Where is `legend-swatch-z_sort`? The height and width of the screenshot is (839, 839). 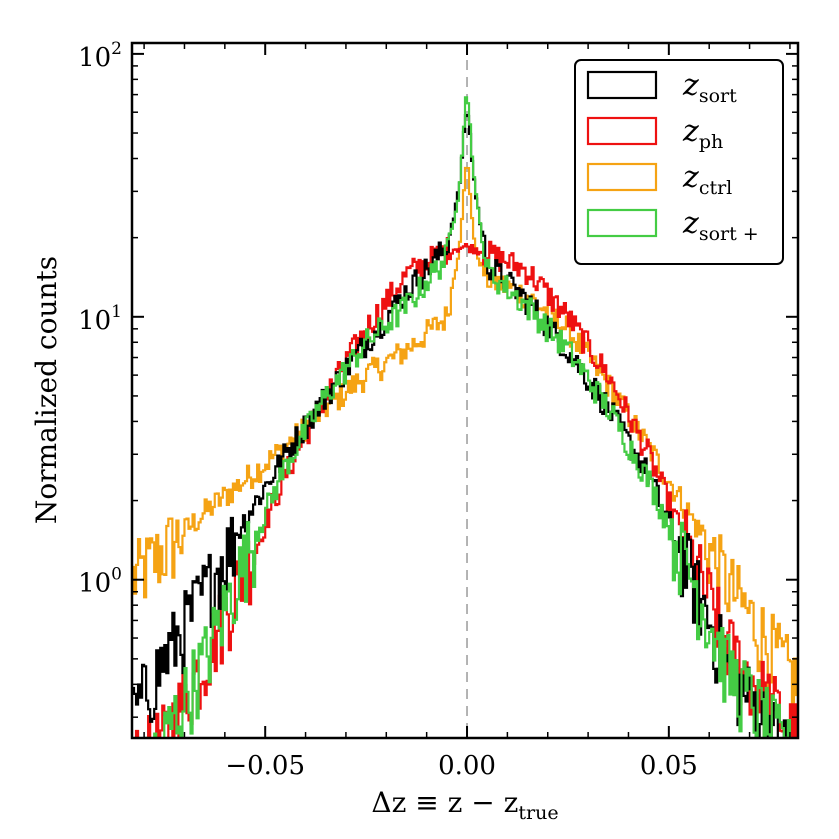 legend-swatch-z_sort is located at coordinates (622, 85).